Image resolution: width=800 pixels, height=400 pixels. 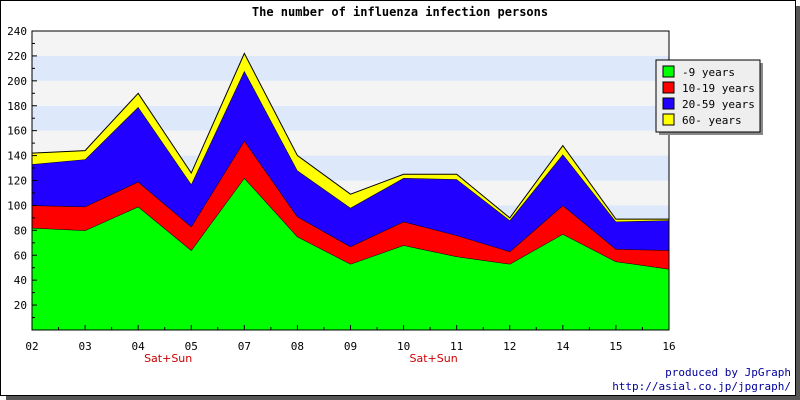 I want to click on y-tick-label: 80, so click(x=20, y=230).